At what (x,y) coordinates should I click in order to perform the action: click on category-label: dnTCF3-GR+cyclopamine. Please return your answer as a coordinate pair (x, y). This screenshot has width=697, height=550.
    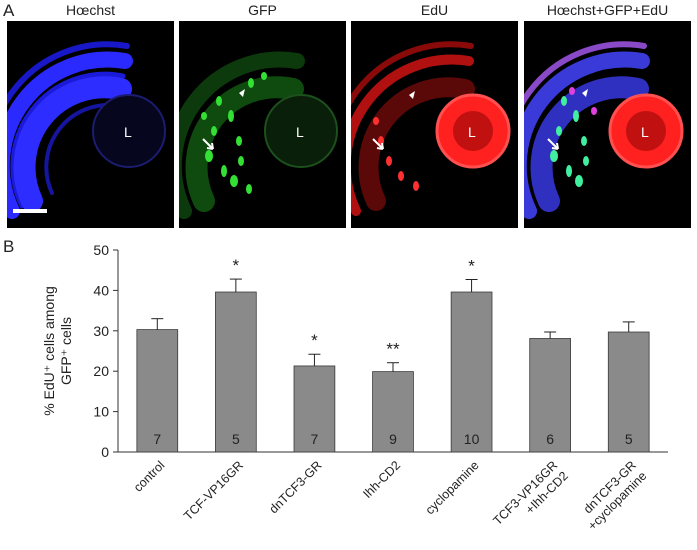
    Looking at the image, I should click on (612, 495).